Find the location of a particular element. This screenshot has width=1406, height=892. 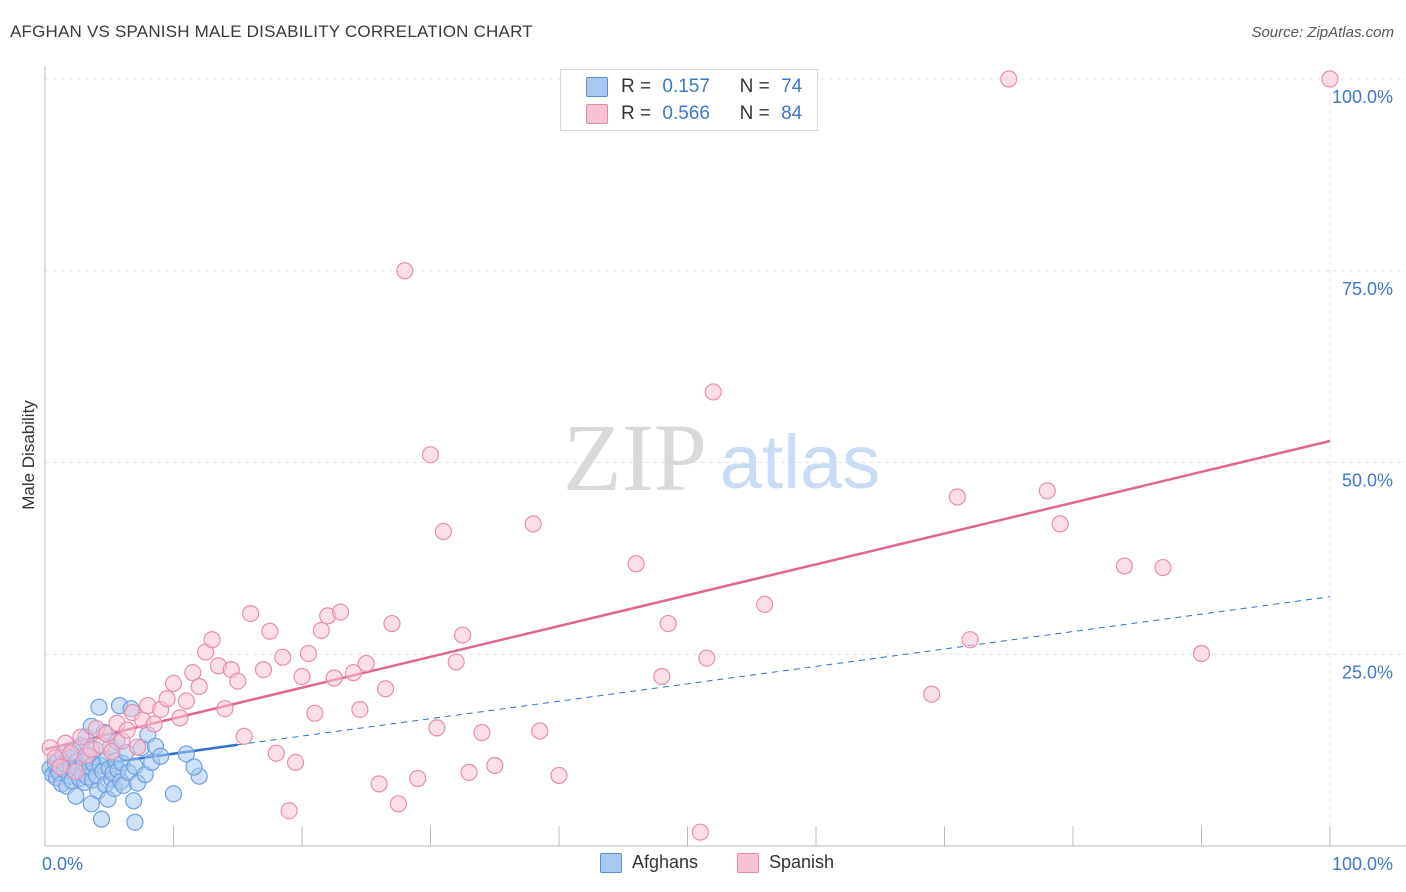

y-axis-label: Male Disability is located at coordinates (28, 455).